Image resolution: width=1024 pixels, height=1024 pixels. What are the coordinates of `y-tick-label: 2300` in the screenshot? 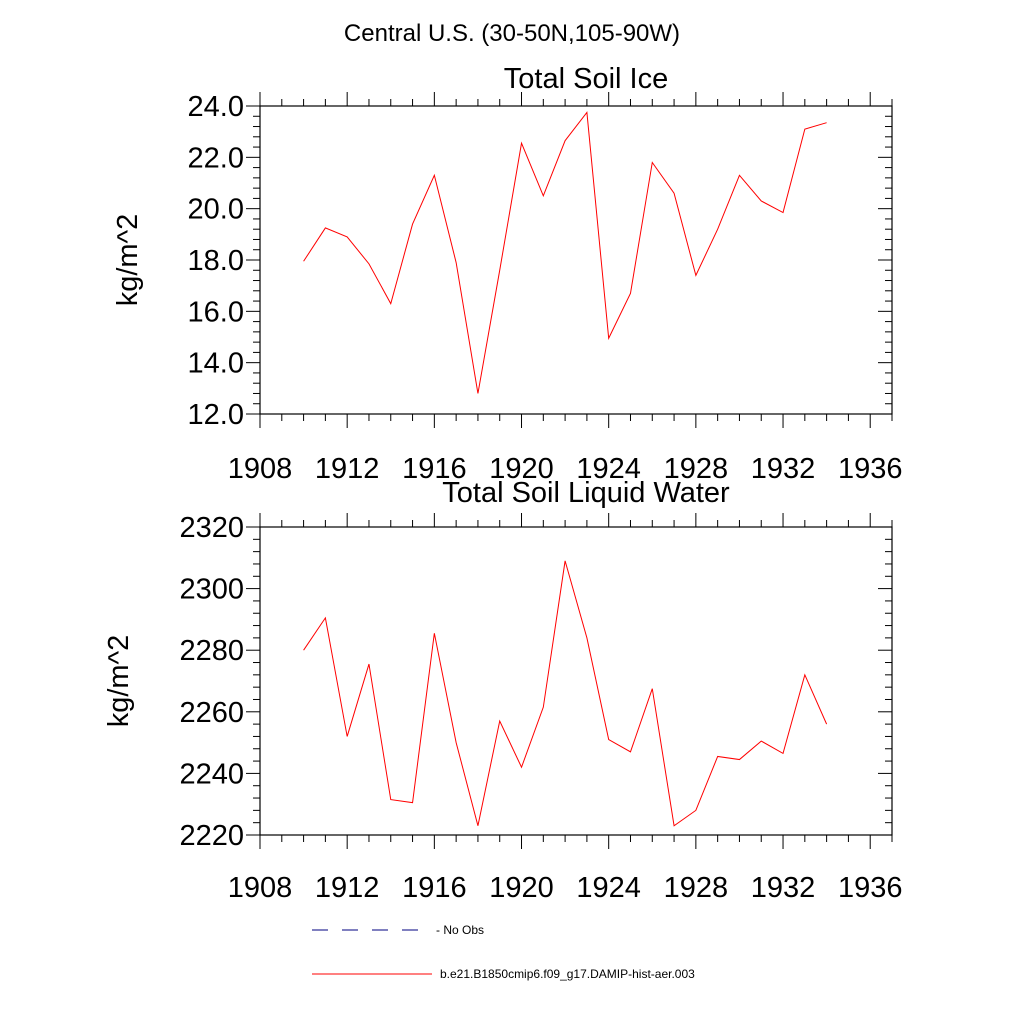 It's located at (211, 590).